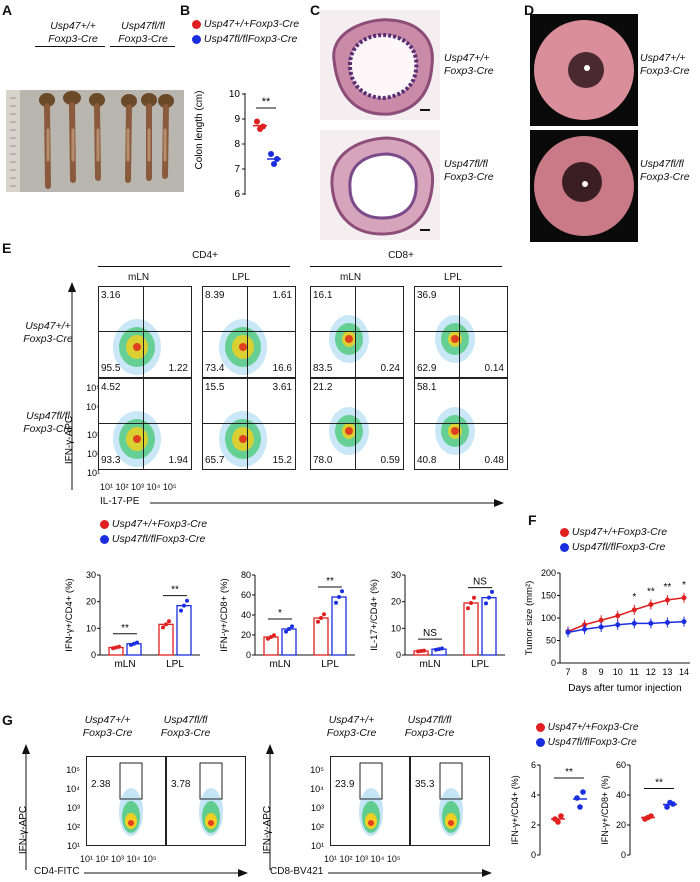 This screenshot has width=700, height=882. Describe the element at coordinates (57, 871) in the screenshot. I see `g-xlabel-1: CD4-FITC` at that location.